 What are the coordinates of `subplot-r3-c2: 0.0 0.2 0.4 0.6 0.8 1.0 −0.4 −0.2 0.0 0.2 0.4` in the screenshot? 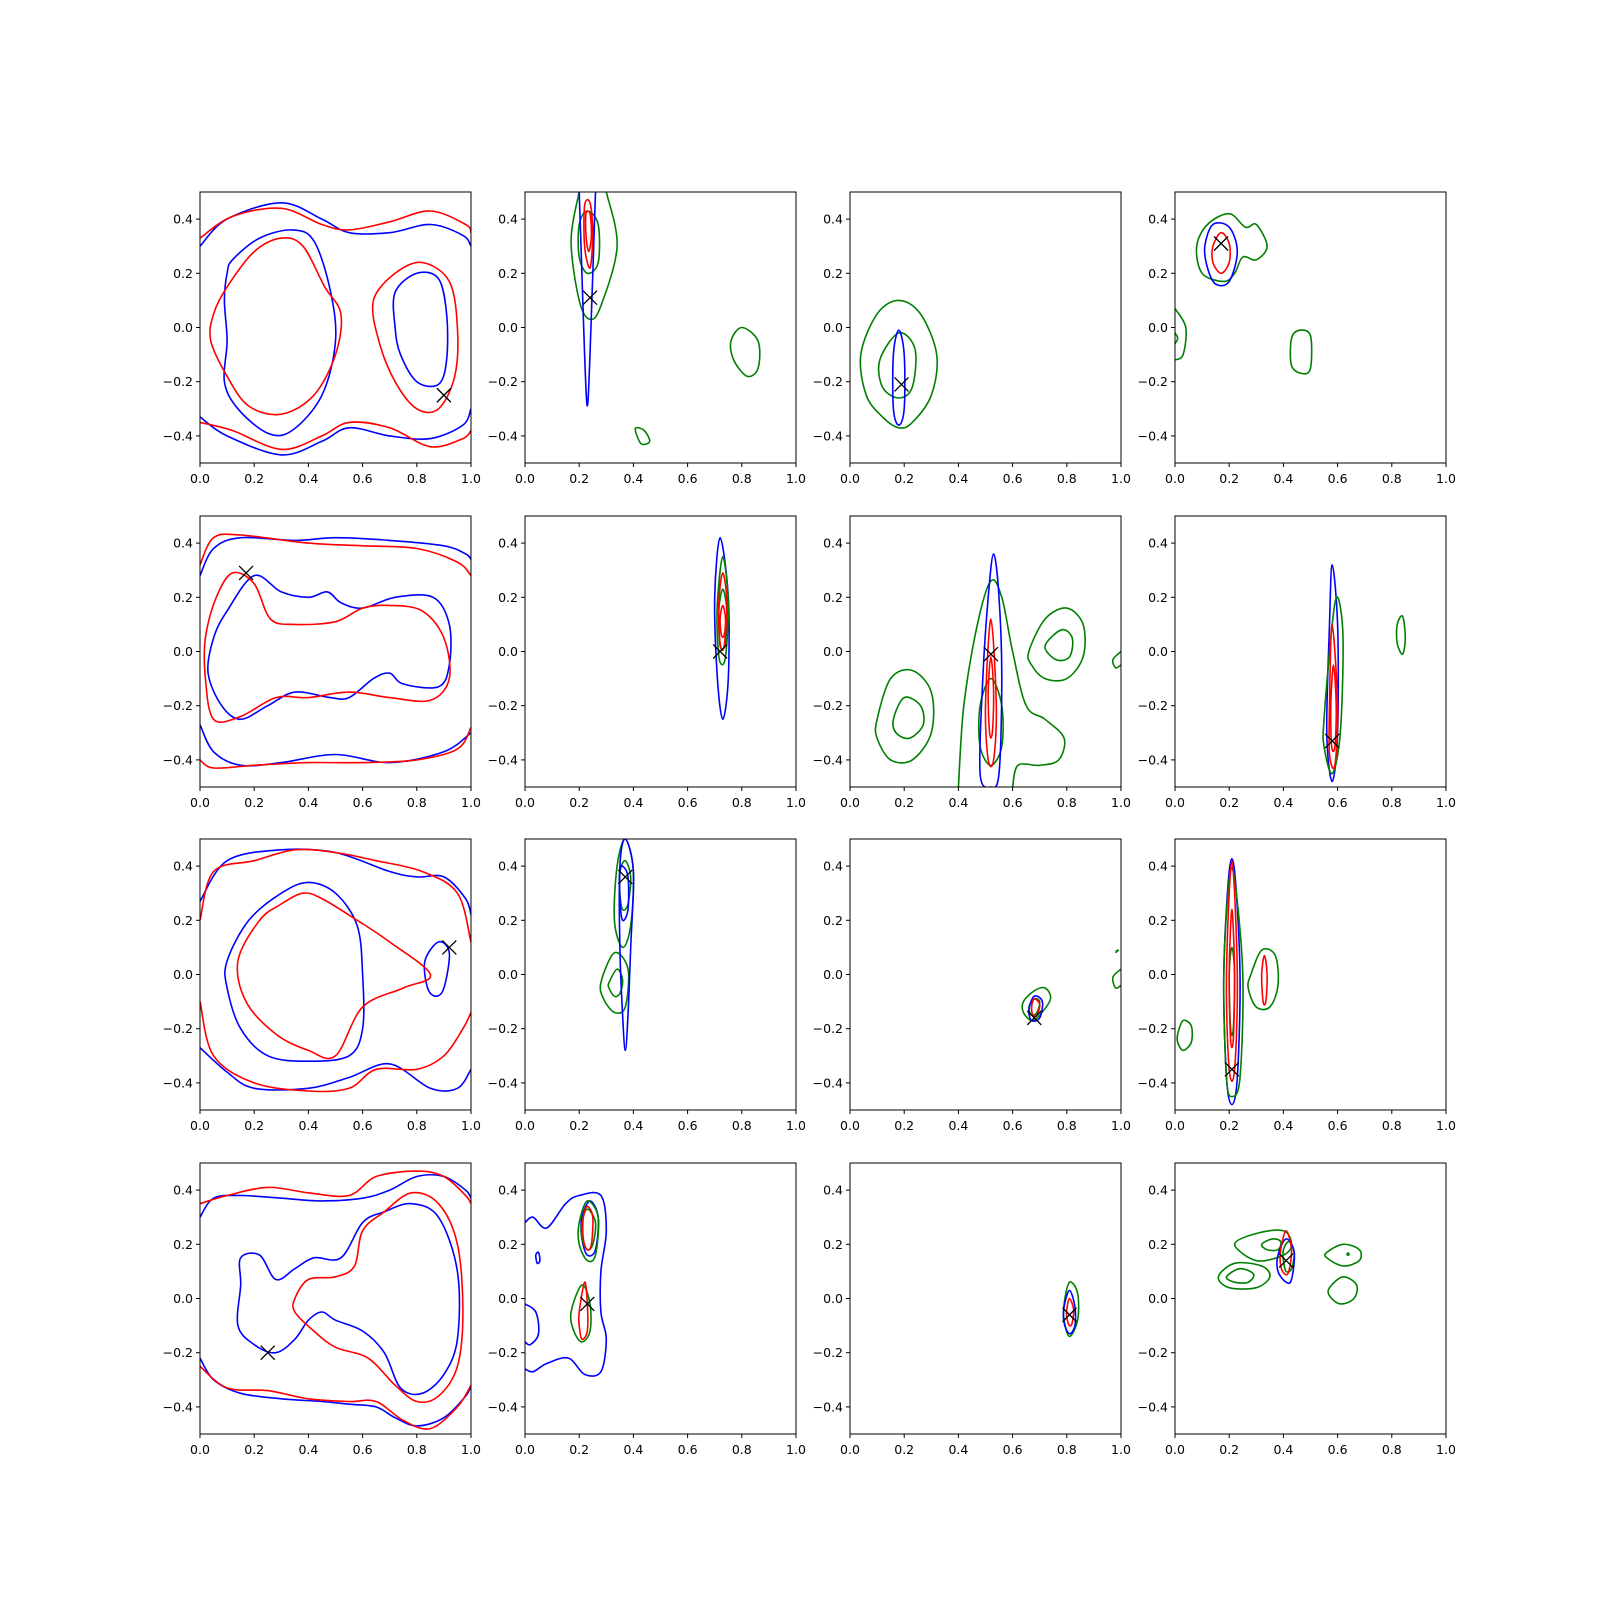 It's located at (647, 985).